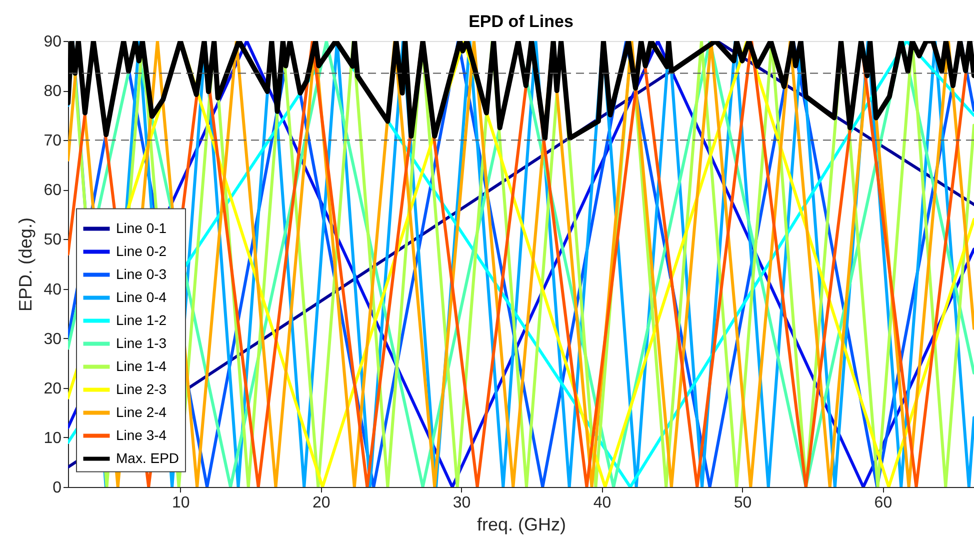 This screenshot has height=547, width=974. What do you see at coordinates (148, 458) in the screenshot?
I see `legend-label: Max. EPD` at bounding box center [148, 458].